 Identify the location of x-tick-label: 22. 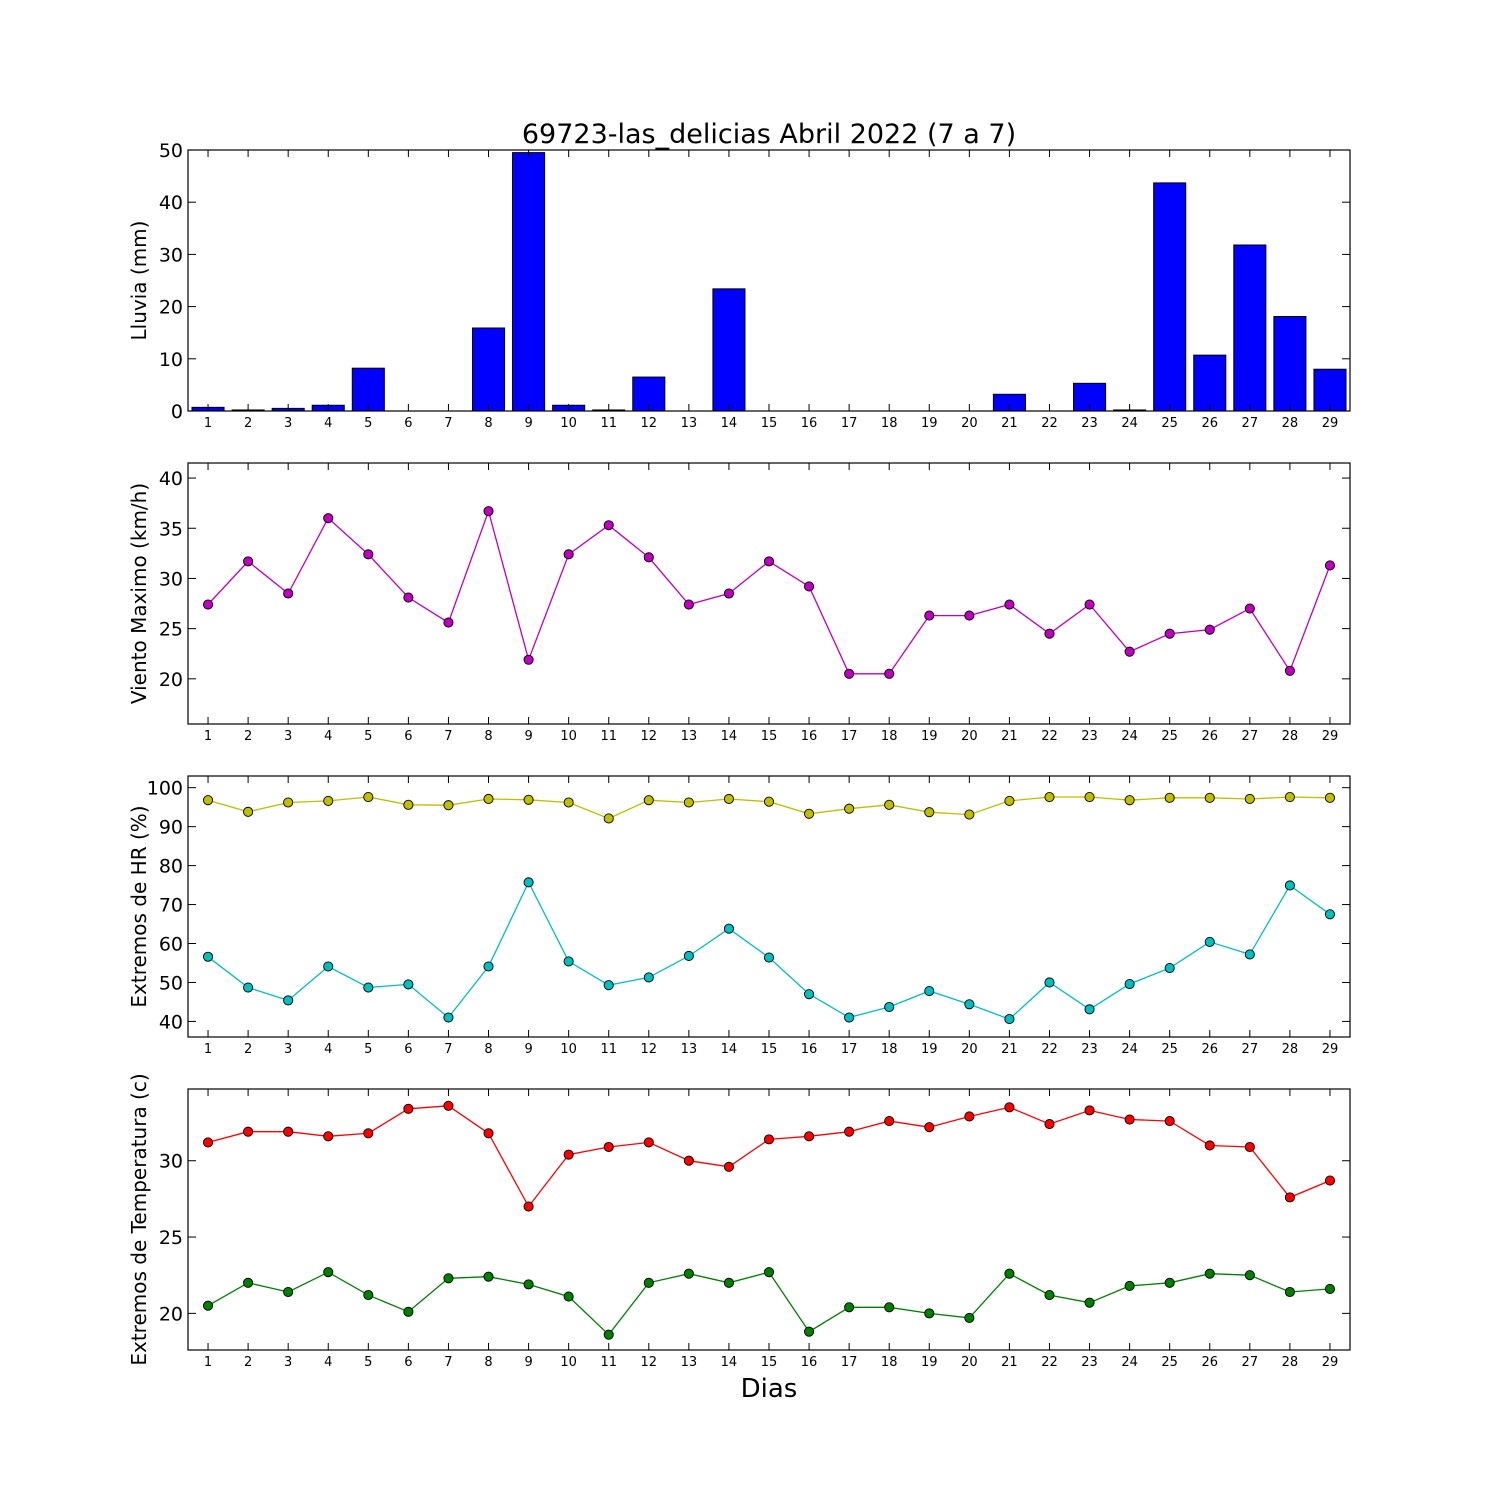
(1049, 423).